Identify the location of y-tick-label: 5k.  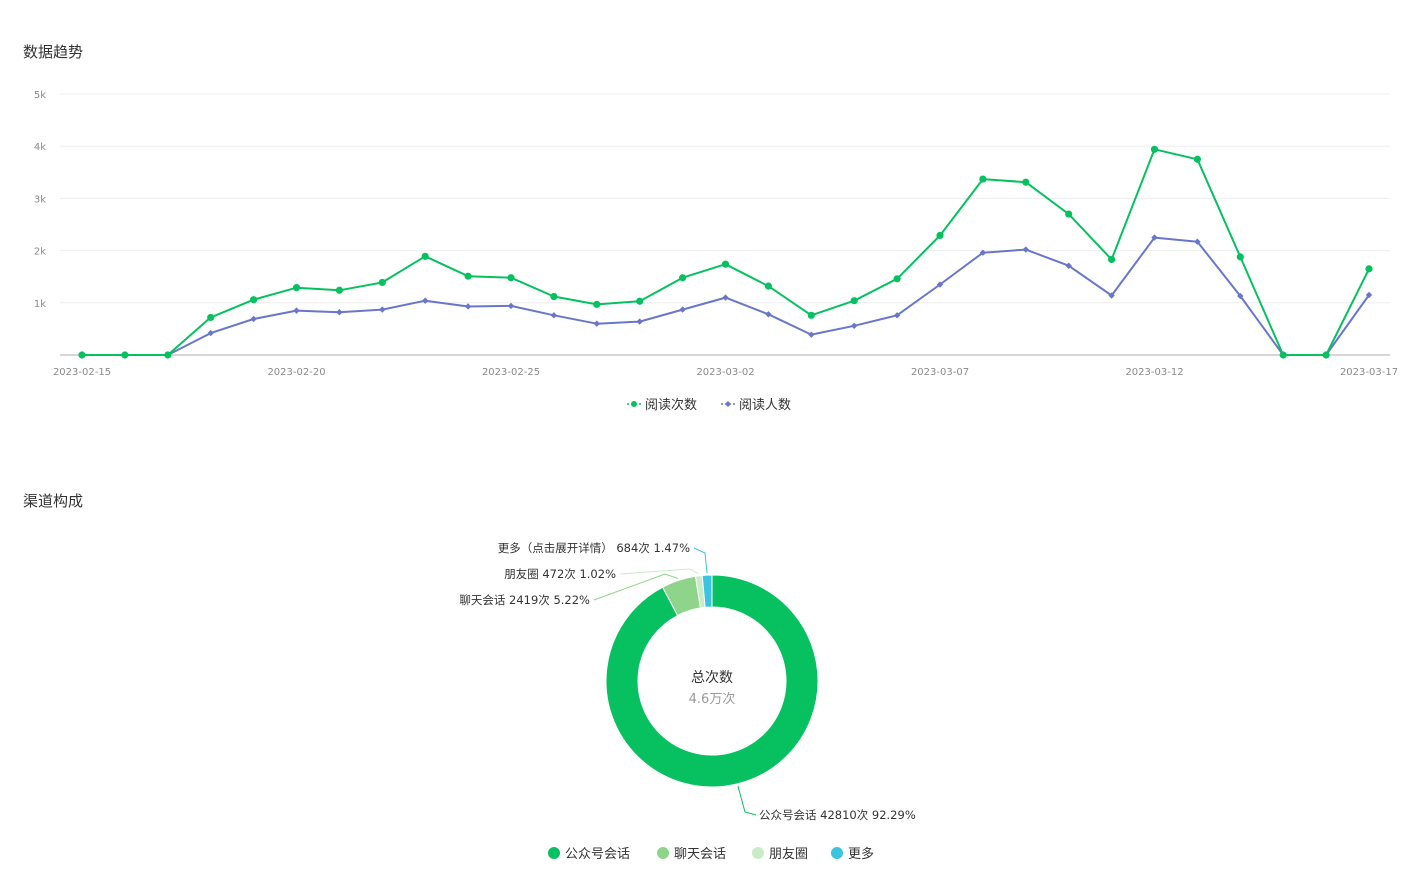
(40, 95).